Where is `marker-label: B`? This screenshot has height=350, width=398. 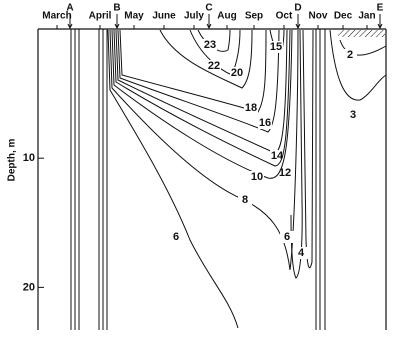
marker-label: B is located at coordinates (116, 8).